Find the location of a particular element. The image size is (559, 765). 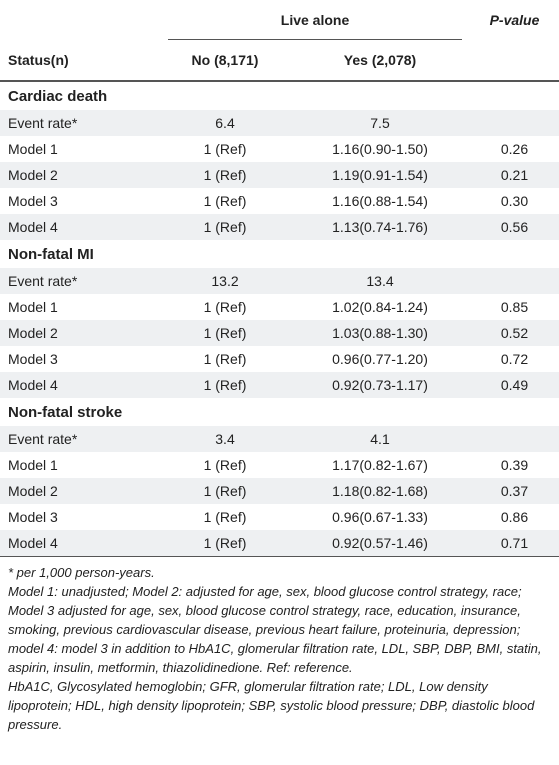

cell: 1.13(0.74-1.76) is located at coordinates (380, 227).